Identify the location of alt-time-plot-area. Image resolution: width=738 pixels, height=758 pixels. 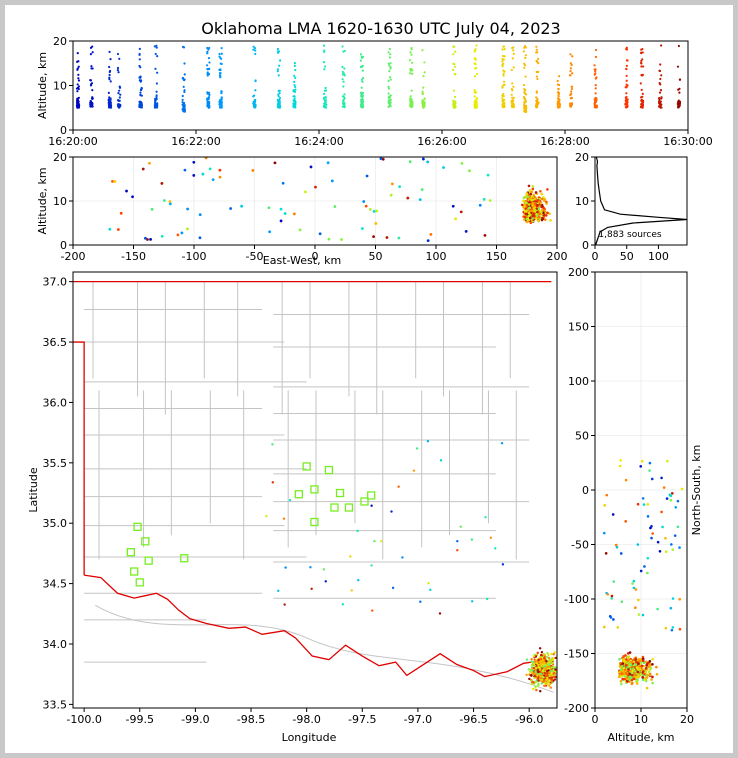
(380, 85).